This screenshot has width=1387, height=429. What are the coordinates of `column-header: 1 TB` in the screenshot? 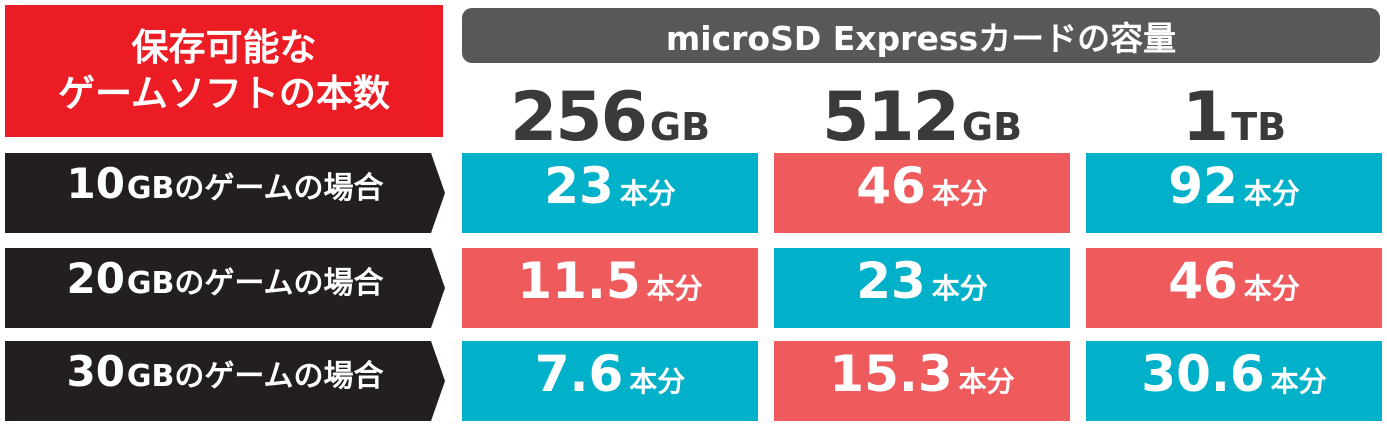 It's located at (1234, 117).